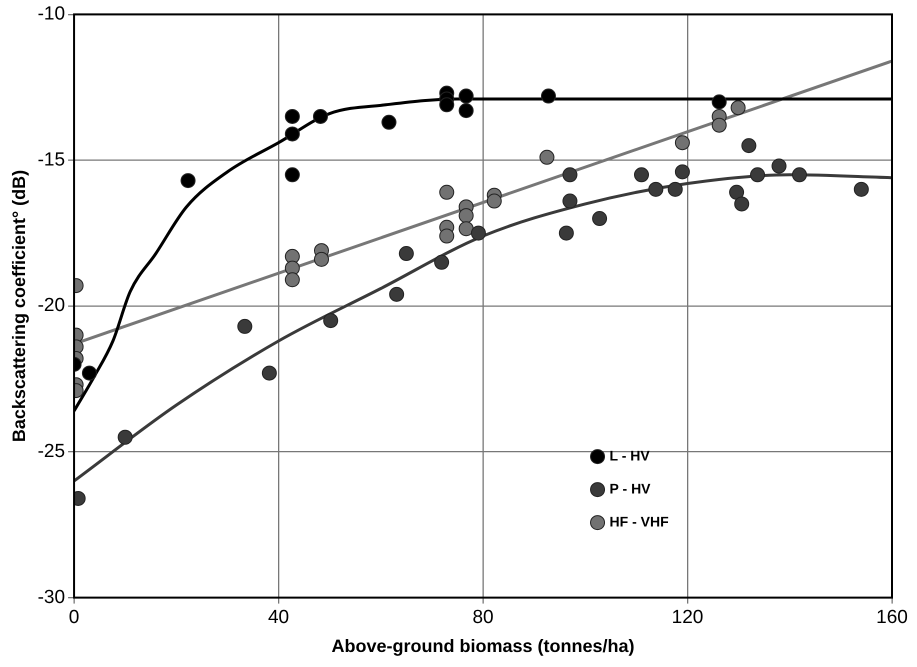 Image resolution: width=917 pixels, height=667 pixels. What do you see at coordinates (483, 617) in the screenshot?
I see `x-tick-label: 80` at bounding box center [483, 617].